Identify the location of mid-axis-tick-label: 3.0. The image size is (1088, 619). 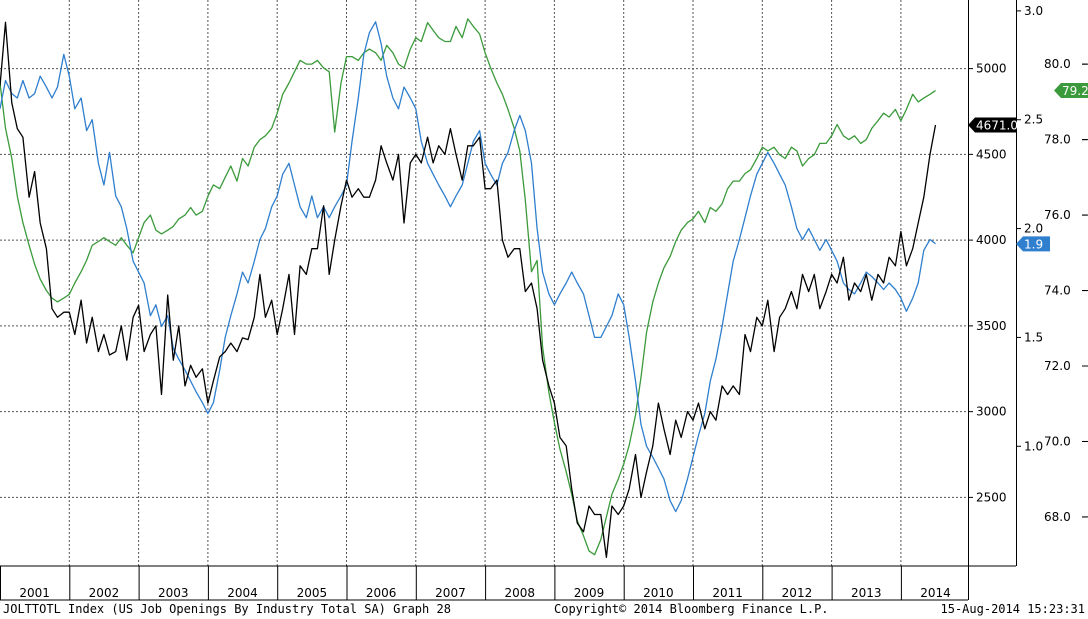
(1033, 11).